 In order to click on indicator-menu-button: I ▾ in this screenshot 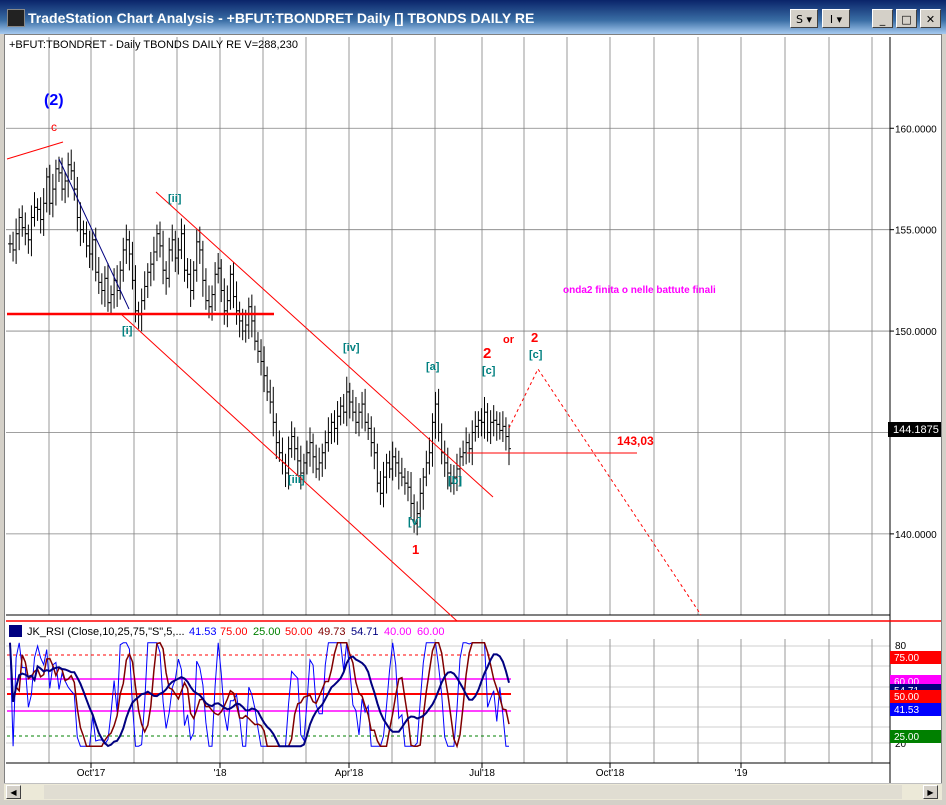, I will do `click(836, 18)`.